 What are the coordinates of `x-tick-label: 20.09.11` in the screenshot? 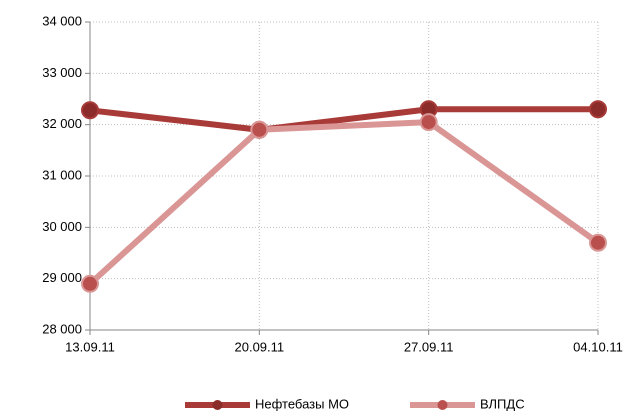 It's located at (260, 346).